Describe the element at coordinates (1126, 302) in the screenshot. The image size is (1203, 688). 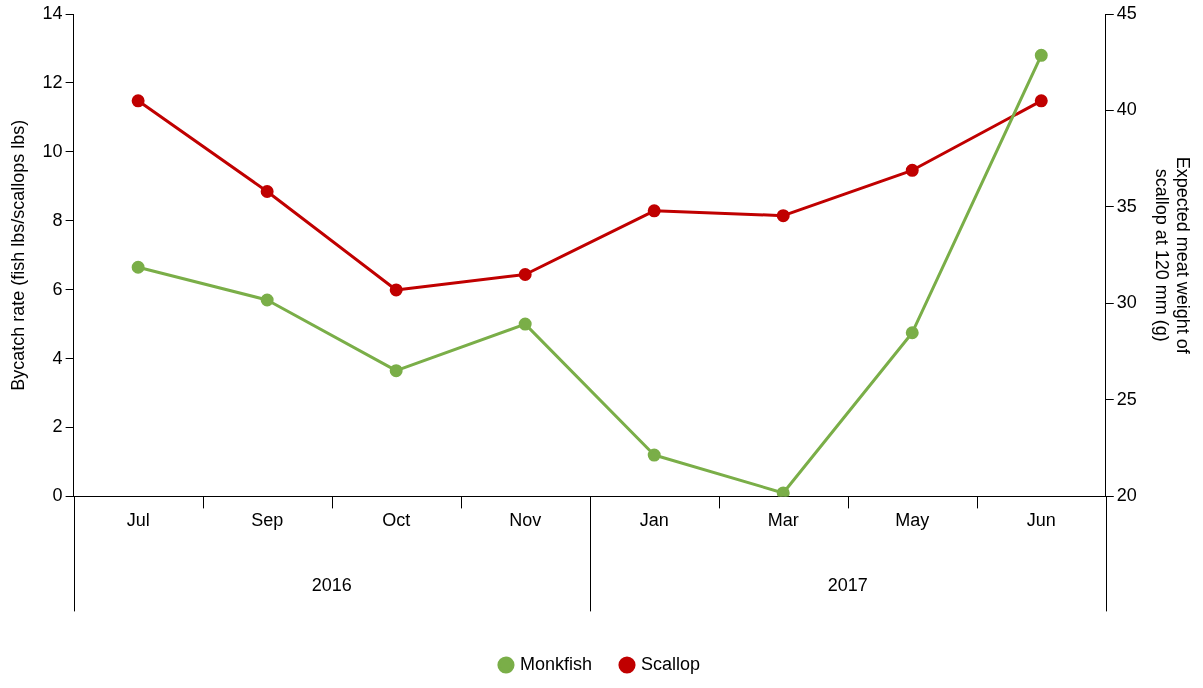
I see `y2-tick-label: 30` at that location.